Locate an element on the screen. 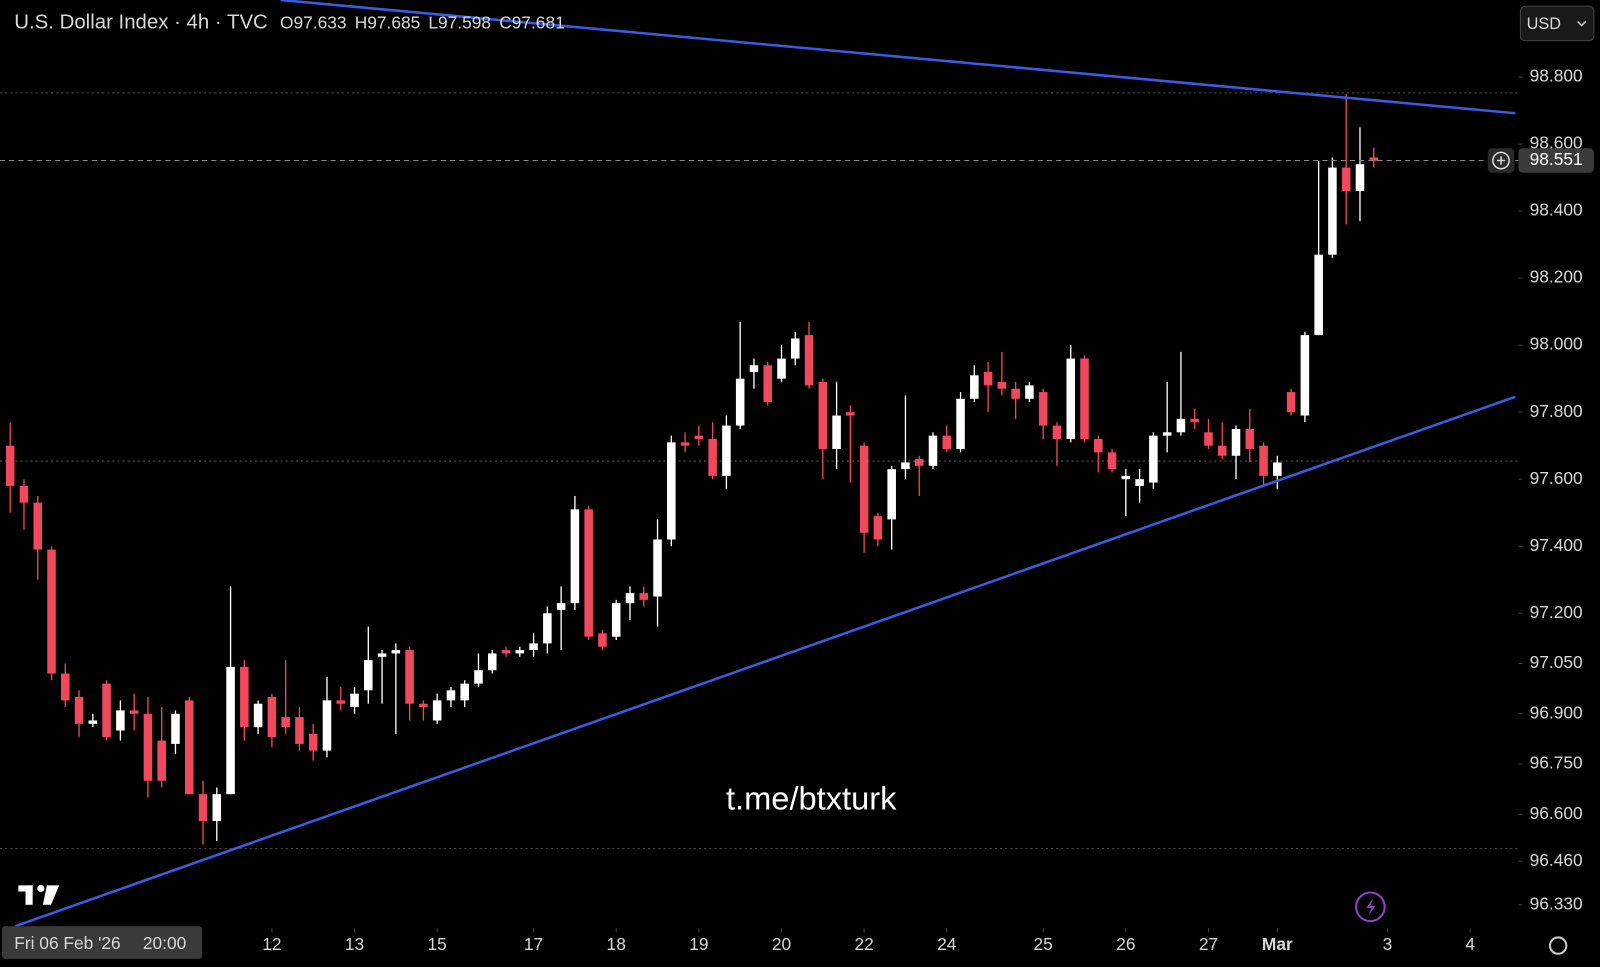  alert-icon is located at coordinates (1370, 907).